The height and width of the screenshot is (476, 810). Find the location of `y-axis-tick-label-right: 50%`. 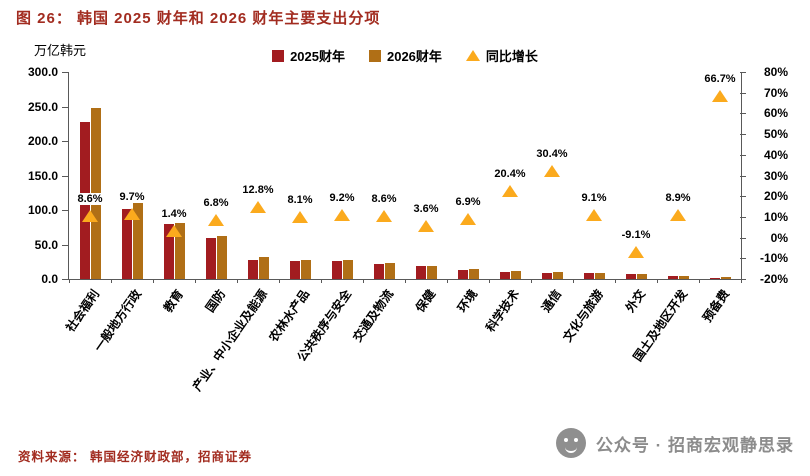

y-axis-tick-label-right: 50% is located at coordinates (775, 134).